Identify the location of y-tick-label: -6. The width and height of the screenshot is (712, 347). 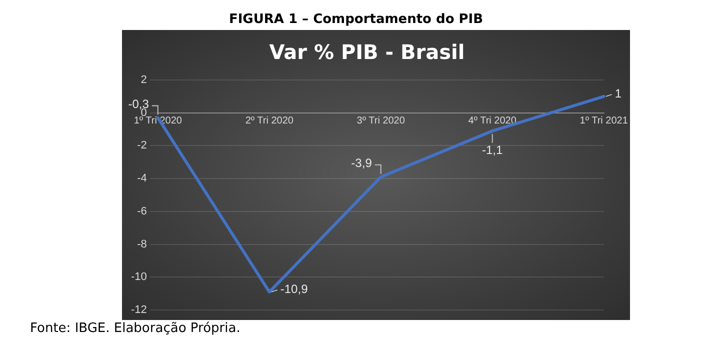
(142, 211).